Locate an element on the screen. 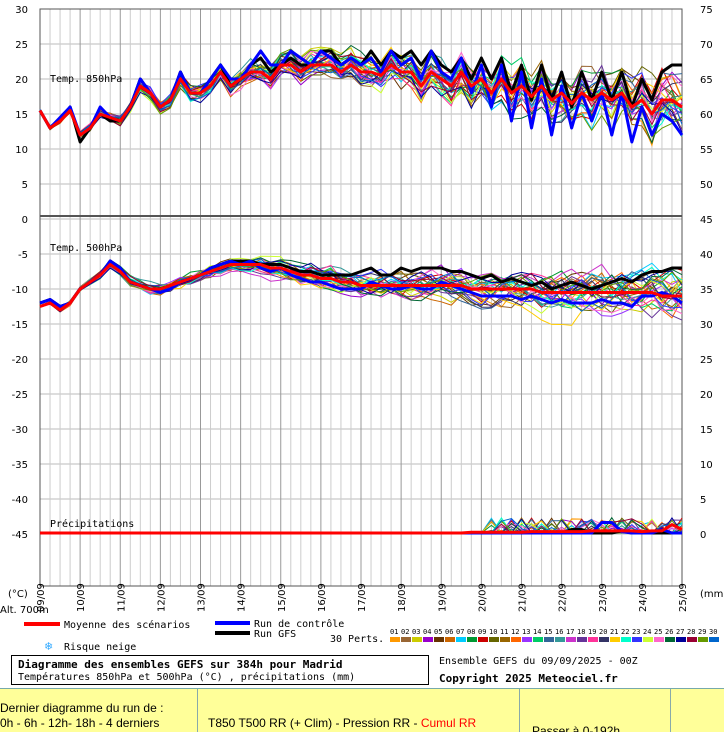 The image size is (724, 732). x-tick-label: 11/09 is located at coordinates (121, 597).